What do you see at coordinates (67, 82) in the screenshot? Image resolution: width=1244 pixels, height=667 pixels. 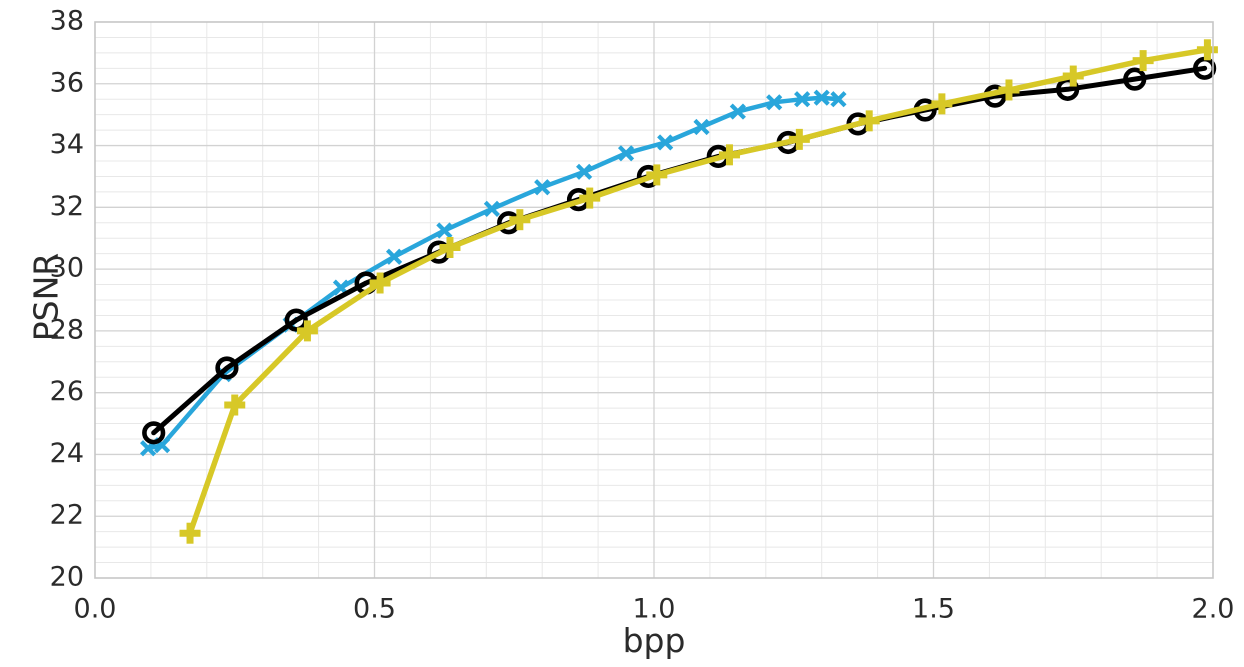 I see `y-tick-label: 36` at bounding box center [67, 82].